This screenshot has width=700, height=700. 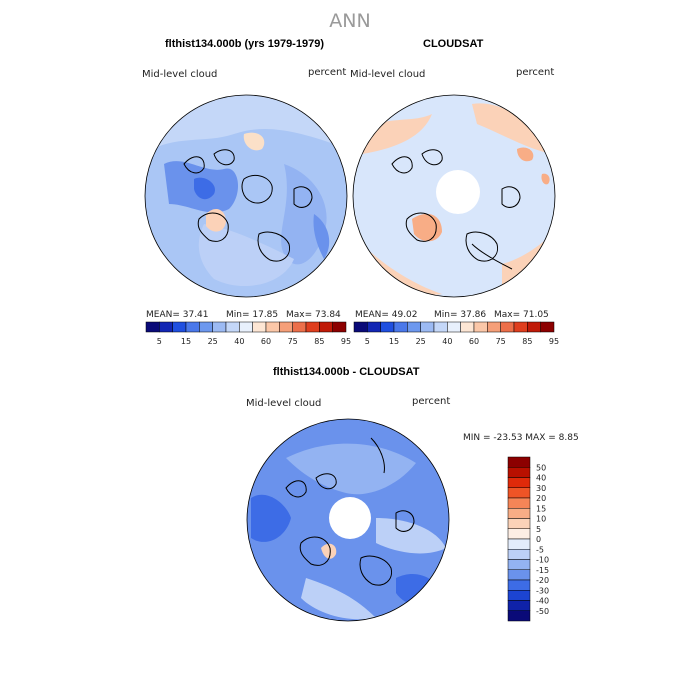 I want to click on panel-1-variable-label: Mid-level cloud, so click(x=180, y=74).